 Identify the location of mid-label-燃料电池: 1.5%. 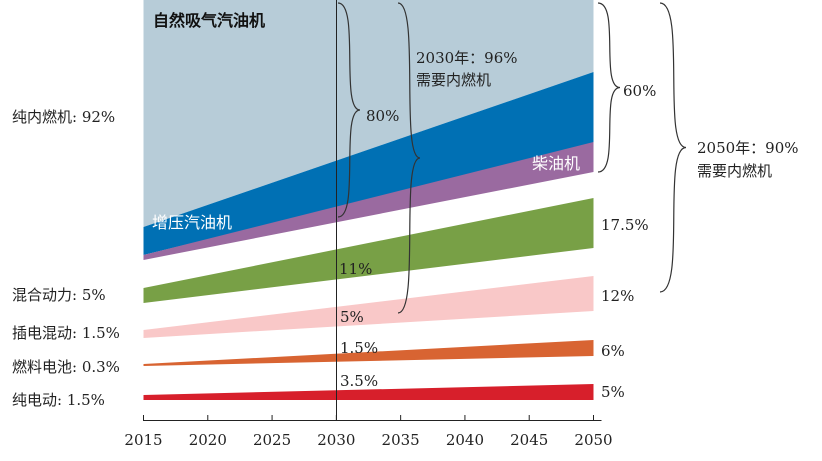
(359, 348).